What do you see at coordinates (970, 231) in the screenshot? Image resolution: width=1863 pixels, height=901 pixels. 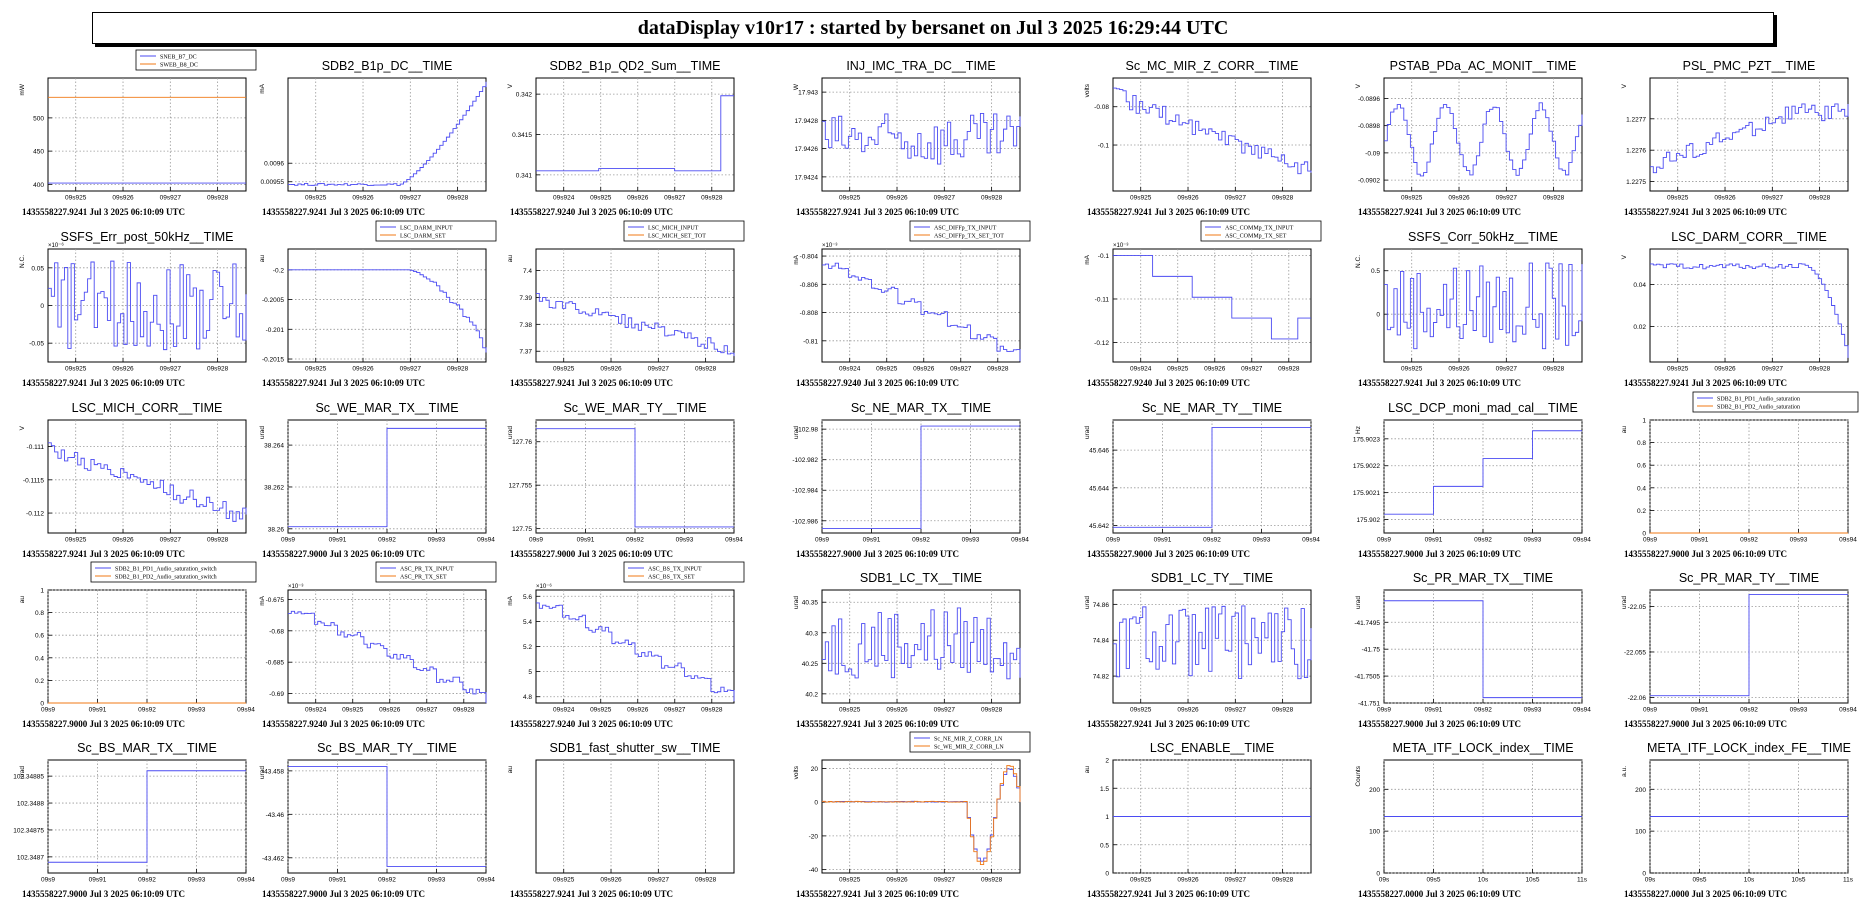 I see `legend: ASC_DIFFp_TX_INPUT ASC_DIFFp_TX_SET_TOT` at bounding box center [970, 231].